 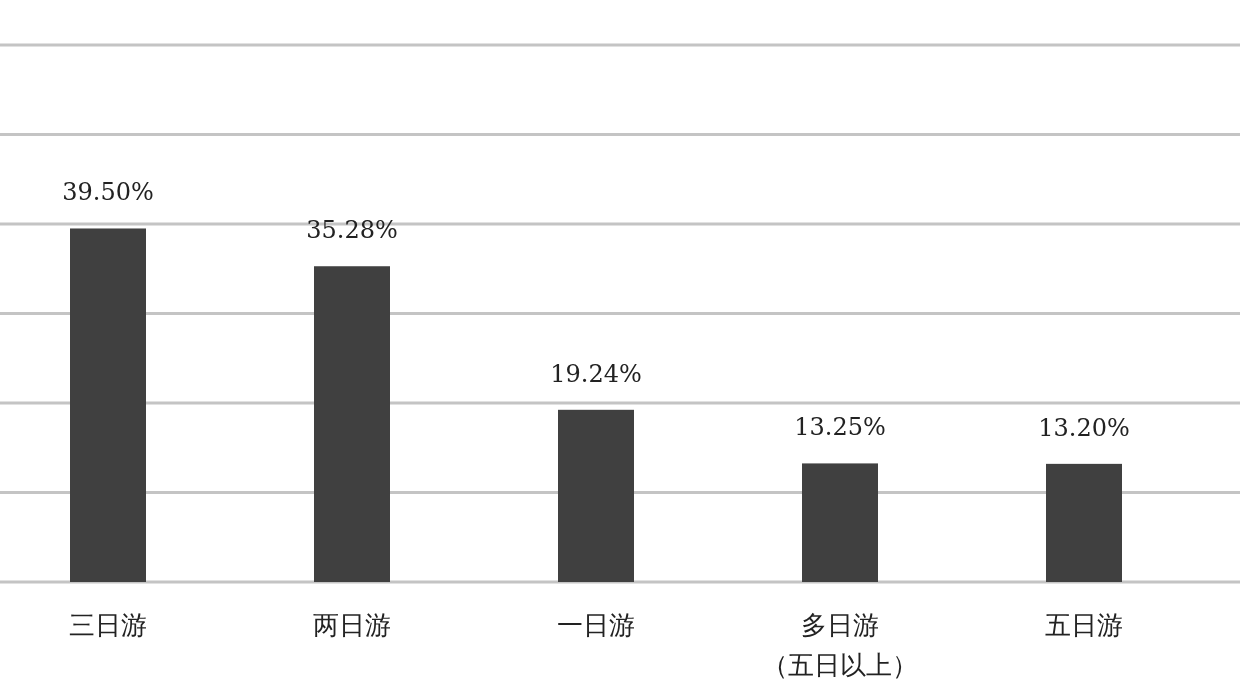 I want to click on data-label: 13.25%, so click(x=840, y=427).